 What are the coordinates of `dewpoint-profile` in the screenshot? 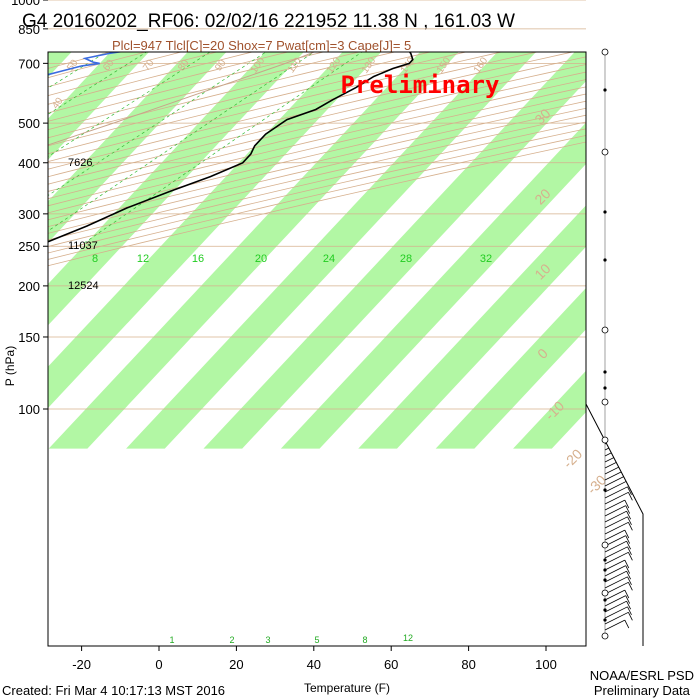 It's located at (86, 64).